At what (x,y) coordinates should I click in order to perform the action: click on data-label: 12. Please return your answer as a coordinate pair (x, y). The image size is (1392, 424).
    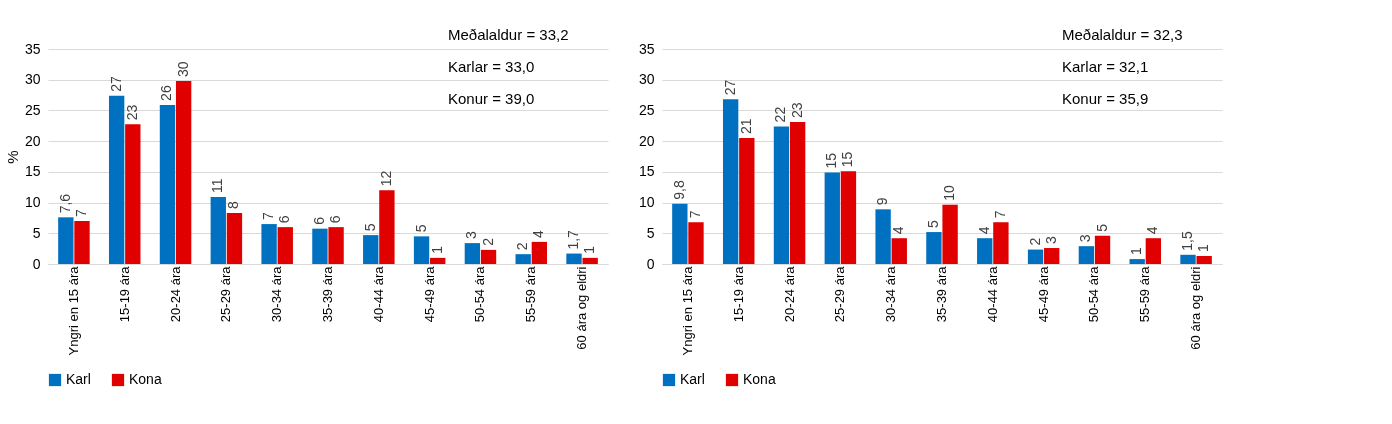
    Looking at the image, I should click on (385, 178).